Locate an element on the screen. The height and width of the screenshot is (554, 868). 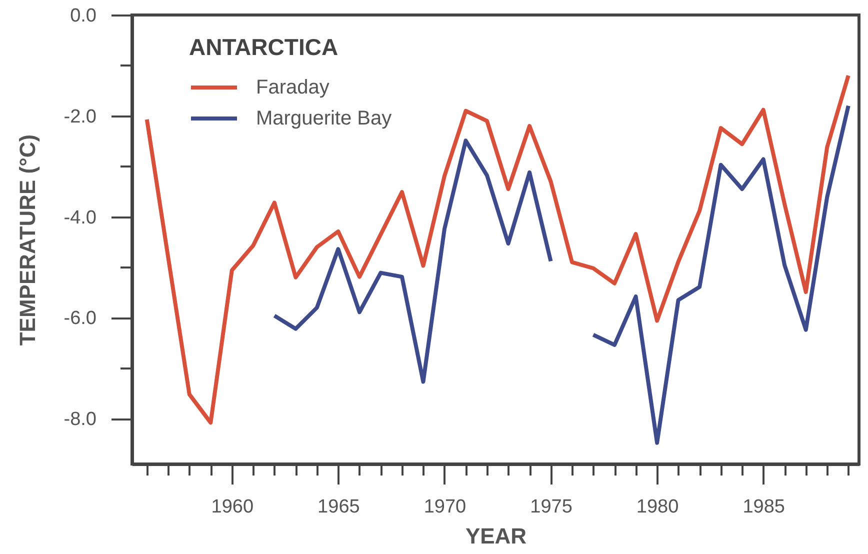
y-tick-label: -4.0 is located at coordinates (80, 217).